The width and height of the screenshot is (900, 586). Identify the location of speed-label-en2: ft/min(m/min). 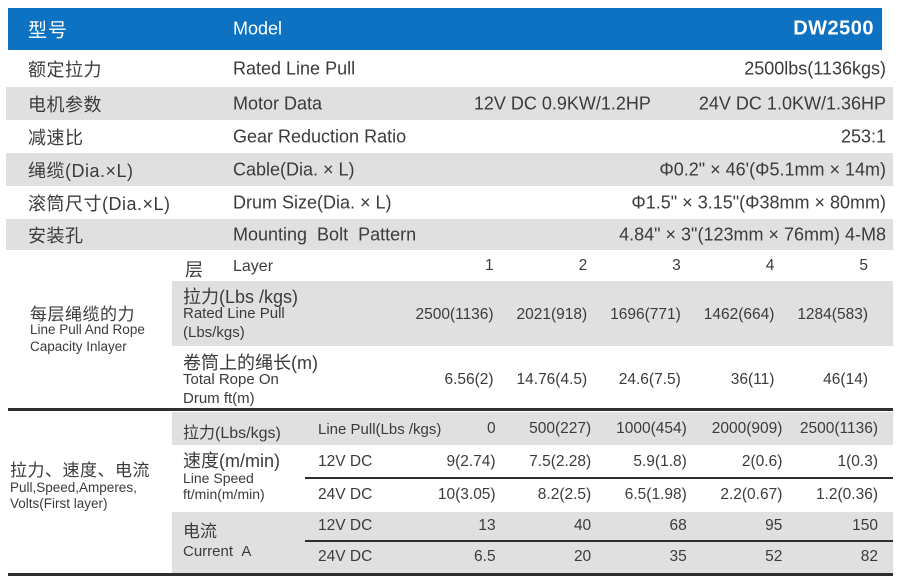
(224, 494).